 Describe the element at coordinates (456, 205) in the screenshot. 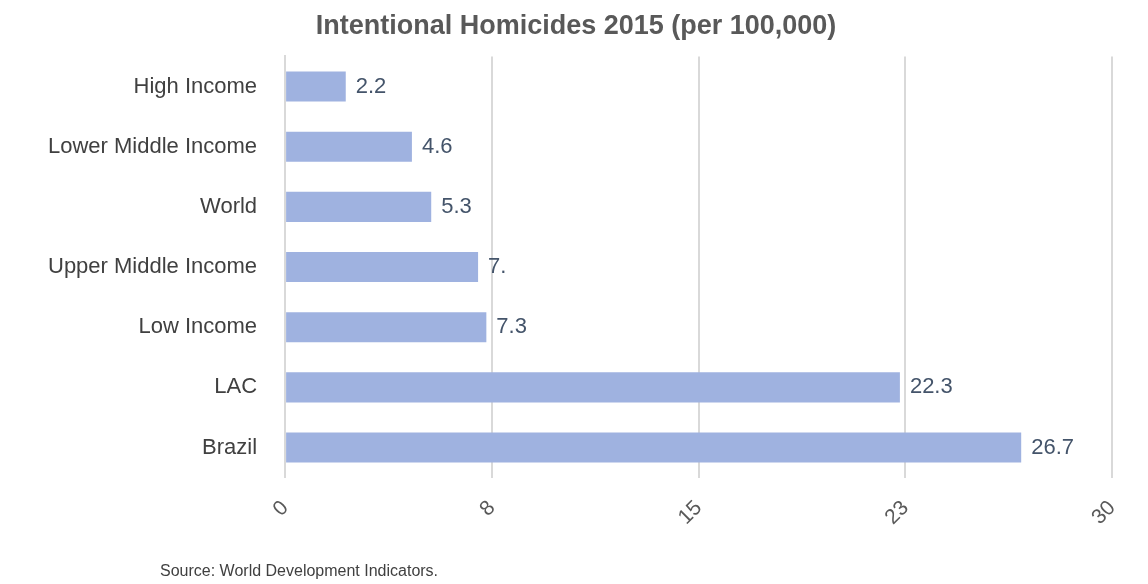

I see `data-label: 5.3` at that location.